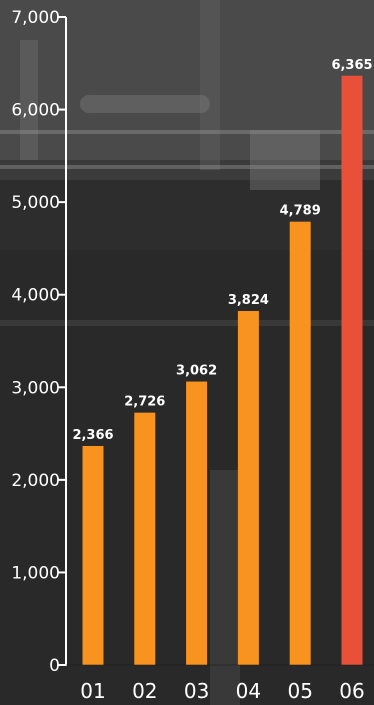  I want to click on y-tick-label: 7,000, so click(35, 18).